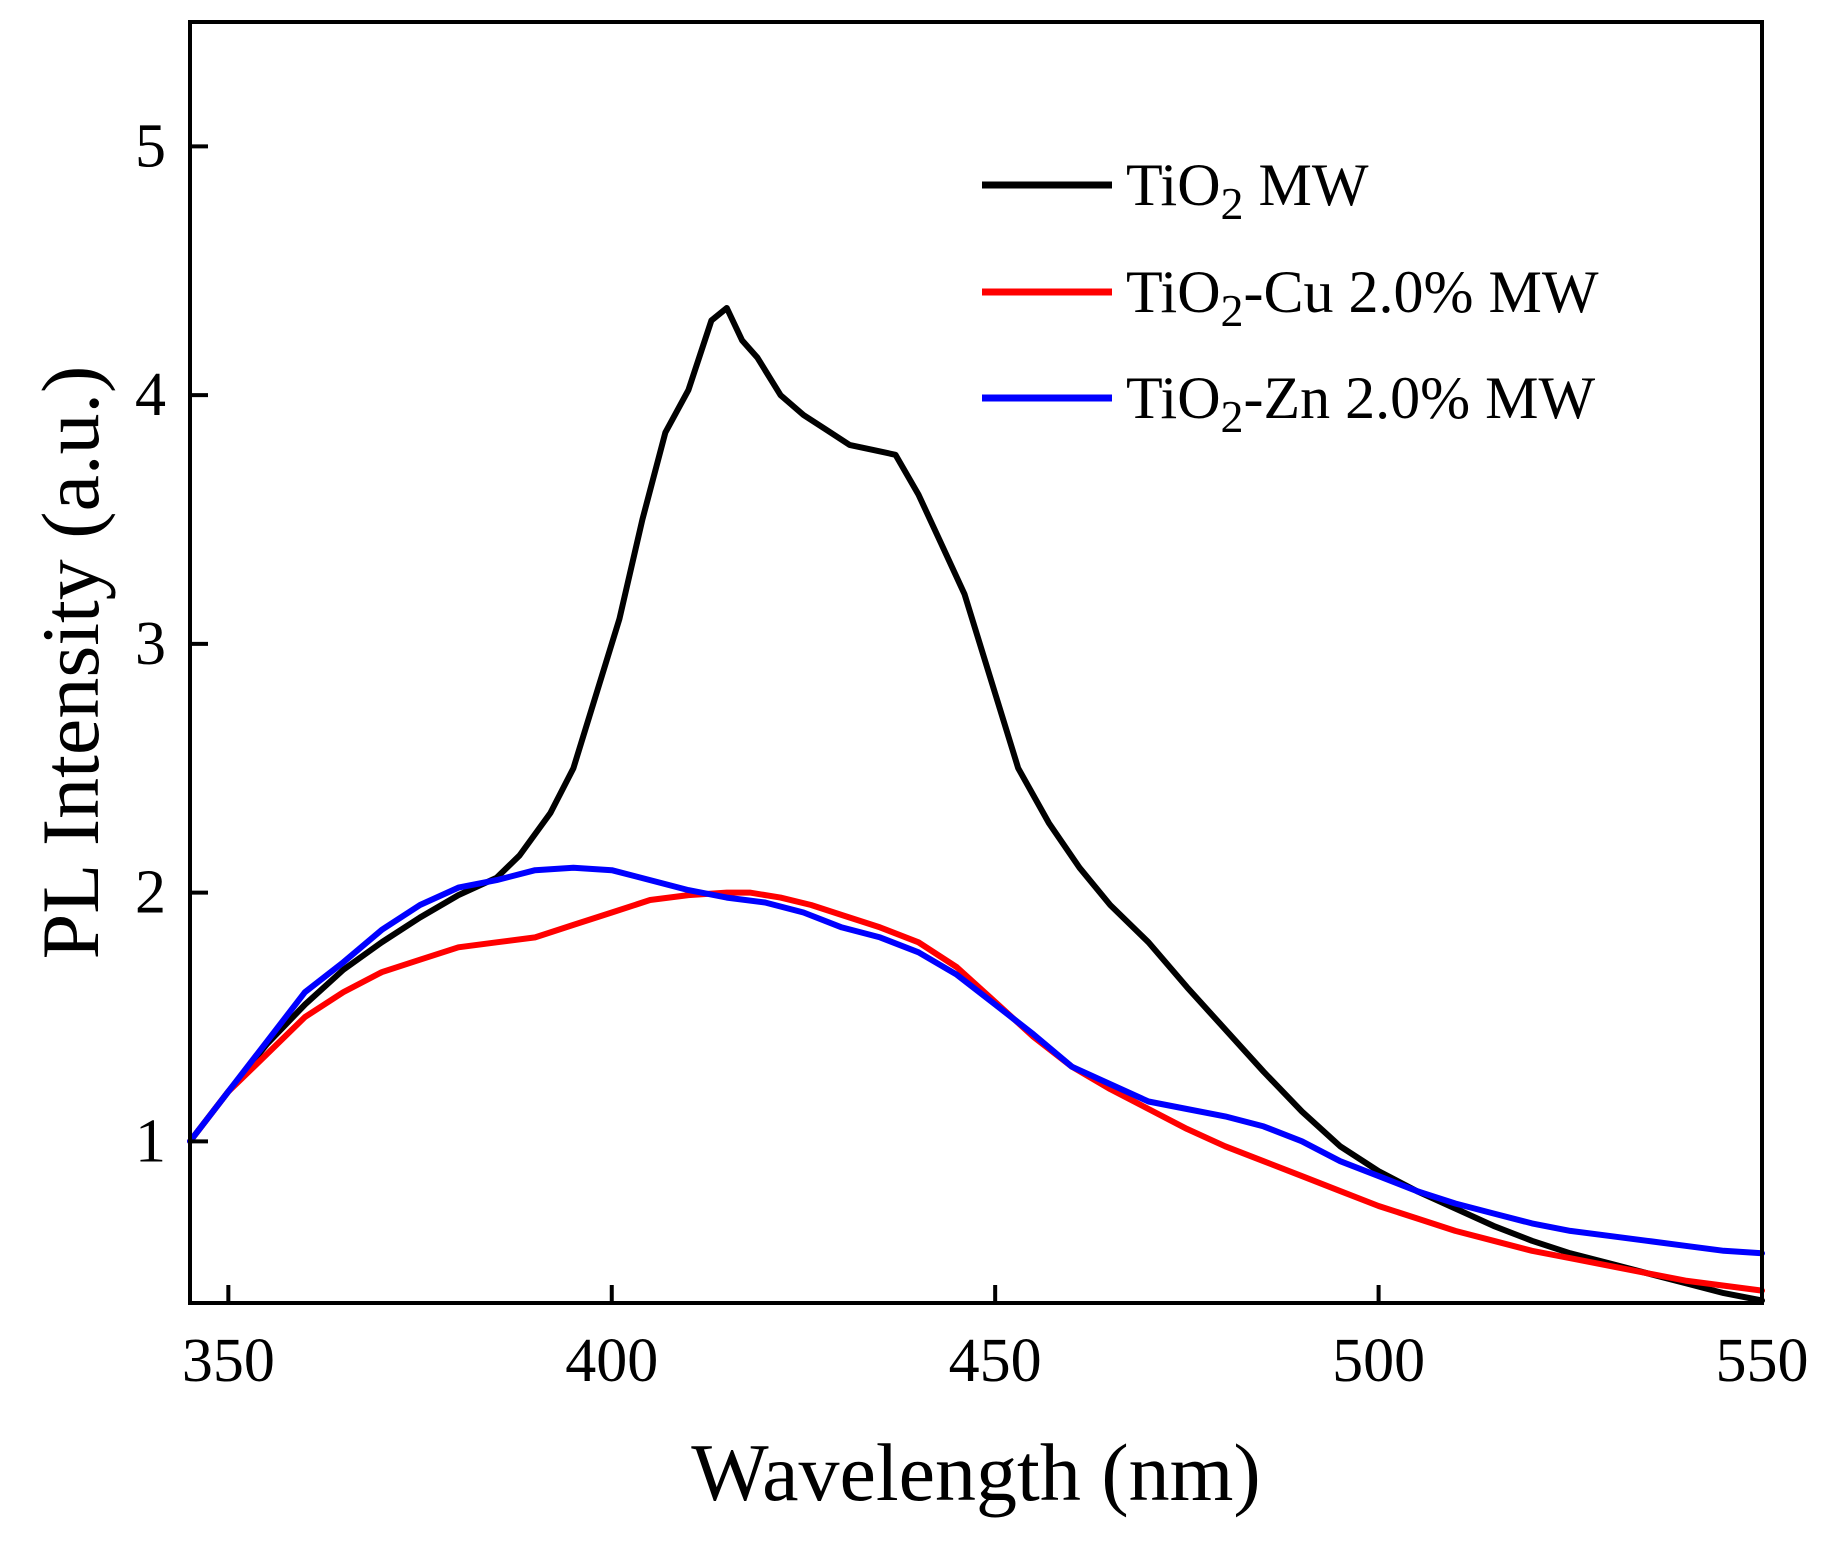 The height and width of the screenshot is (1541, 1824). What do you see at coordinates (1378, 1361) in the screenshot?
I see `x-tick-label: 500` at bounding box center [1378, 1361].